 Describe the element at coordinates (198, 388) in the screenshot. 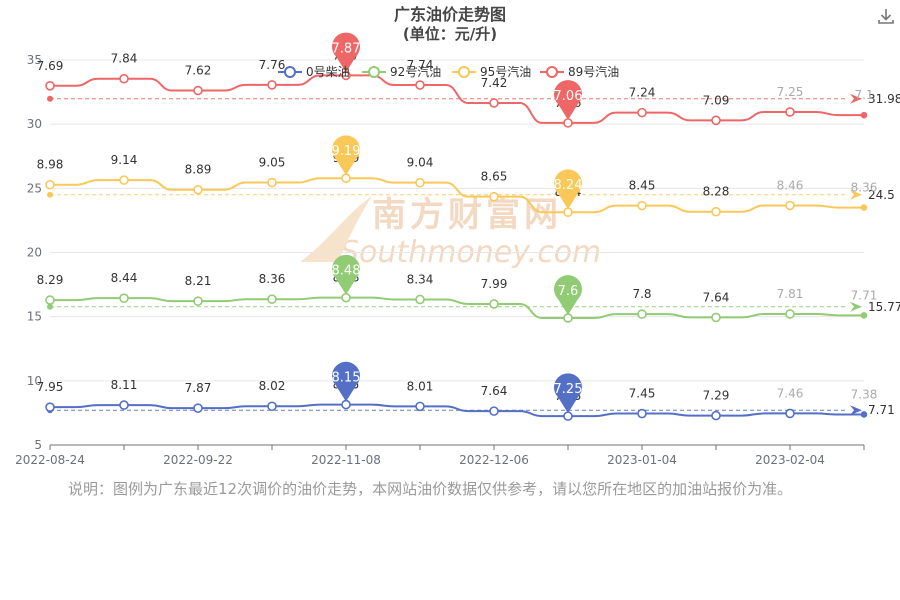

I see `data-label: 7.87` at that location.